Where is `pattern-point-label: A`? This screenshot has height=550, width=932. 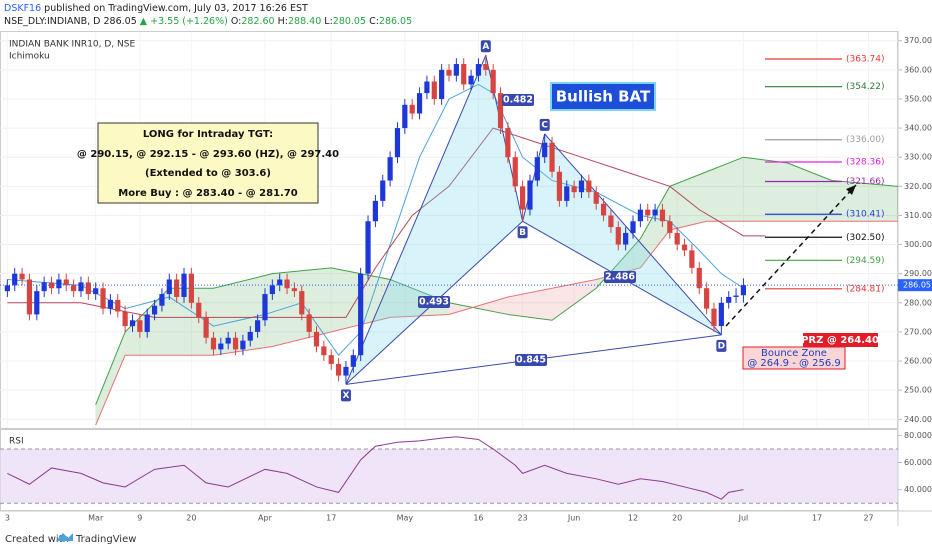 pattern-point-label: A is located at coordinates (485, 47).